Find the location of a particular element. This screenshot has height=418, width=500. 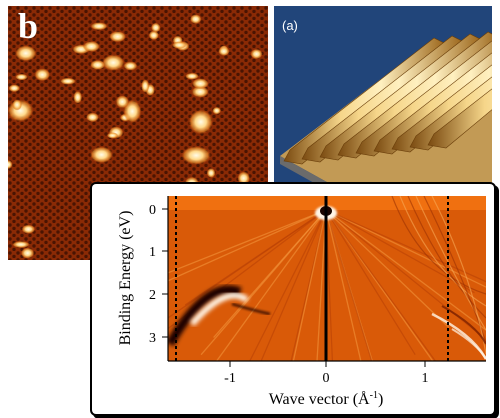

arpes-right-band-dark is located at coordinates (463, 325).